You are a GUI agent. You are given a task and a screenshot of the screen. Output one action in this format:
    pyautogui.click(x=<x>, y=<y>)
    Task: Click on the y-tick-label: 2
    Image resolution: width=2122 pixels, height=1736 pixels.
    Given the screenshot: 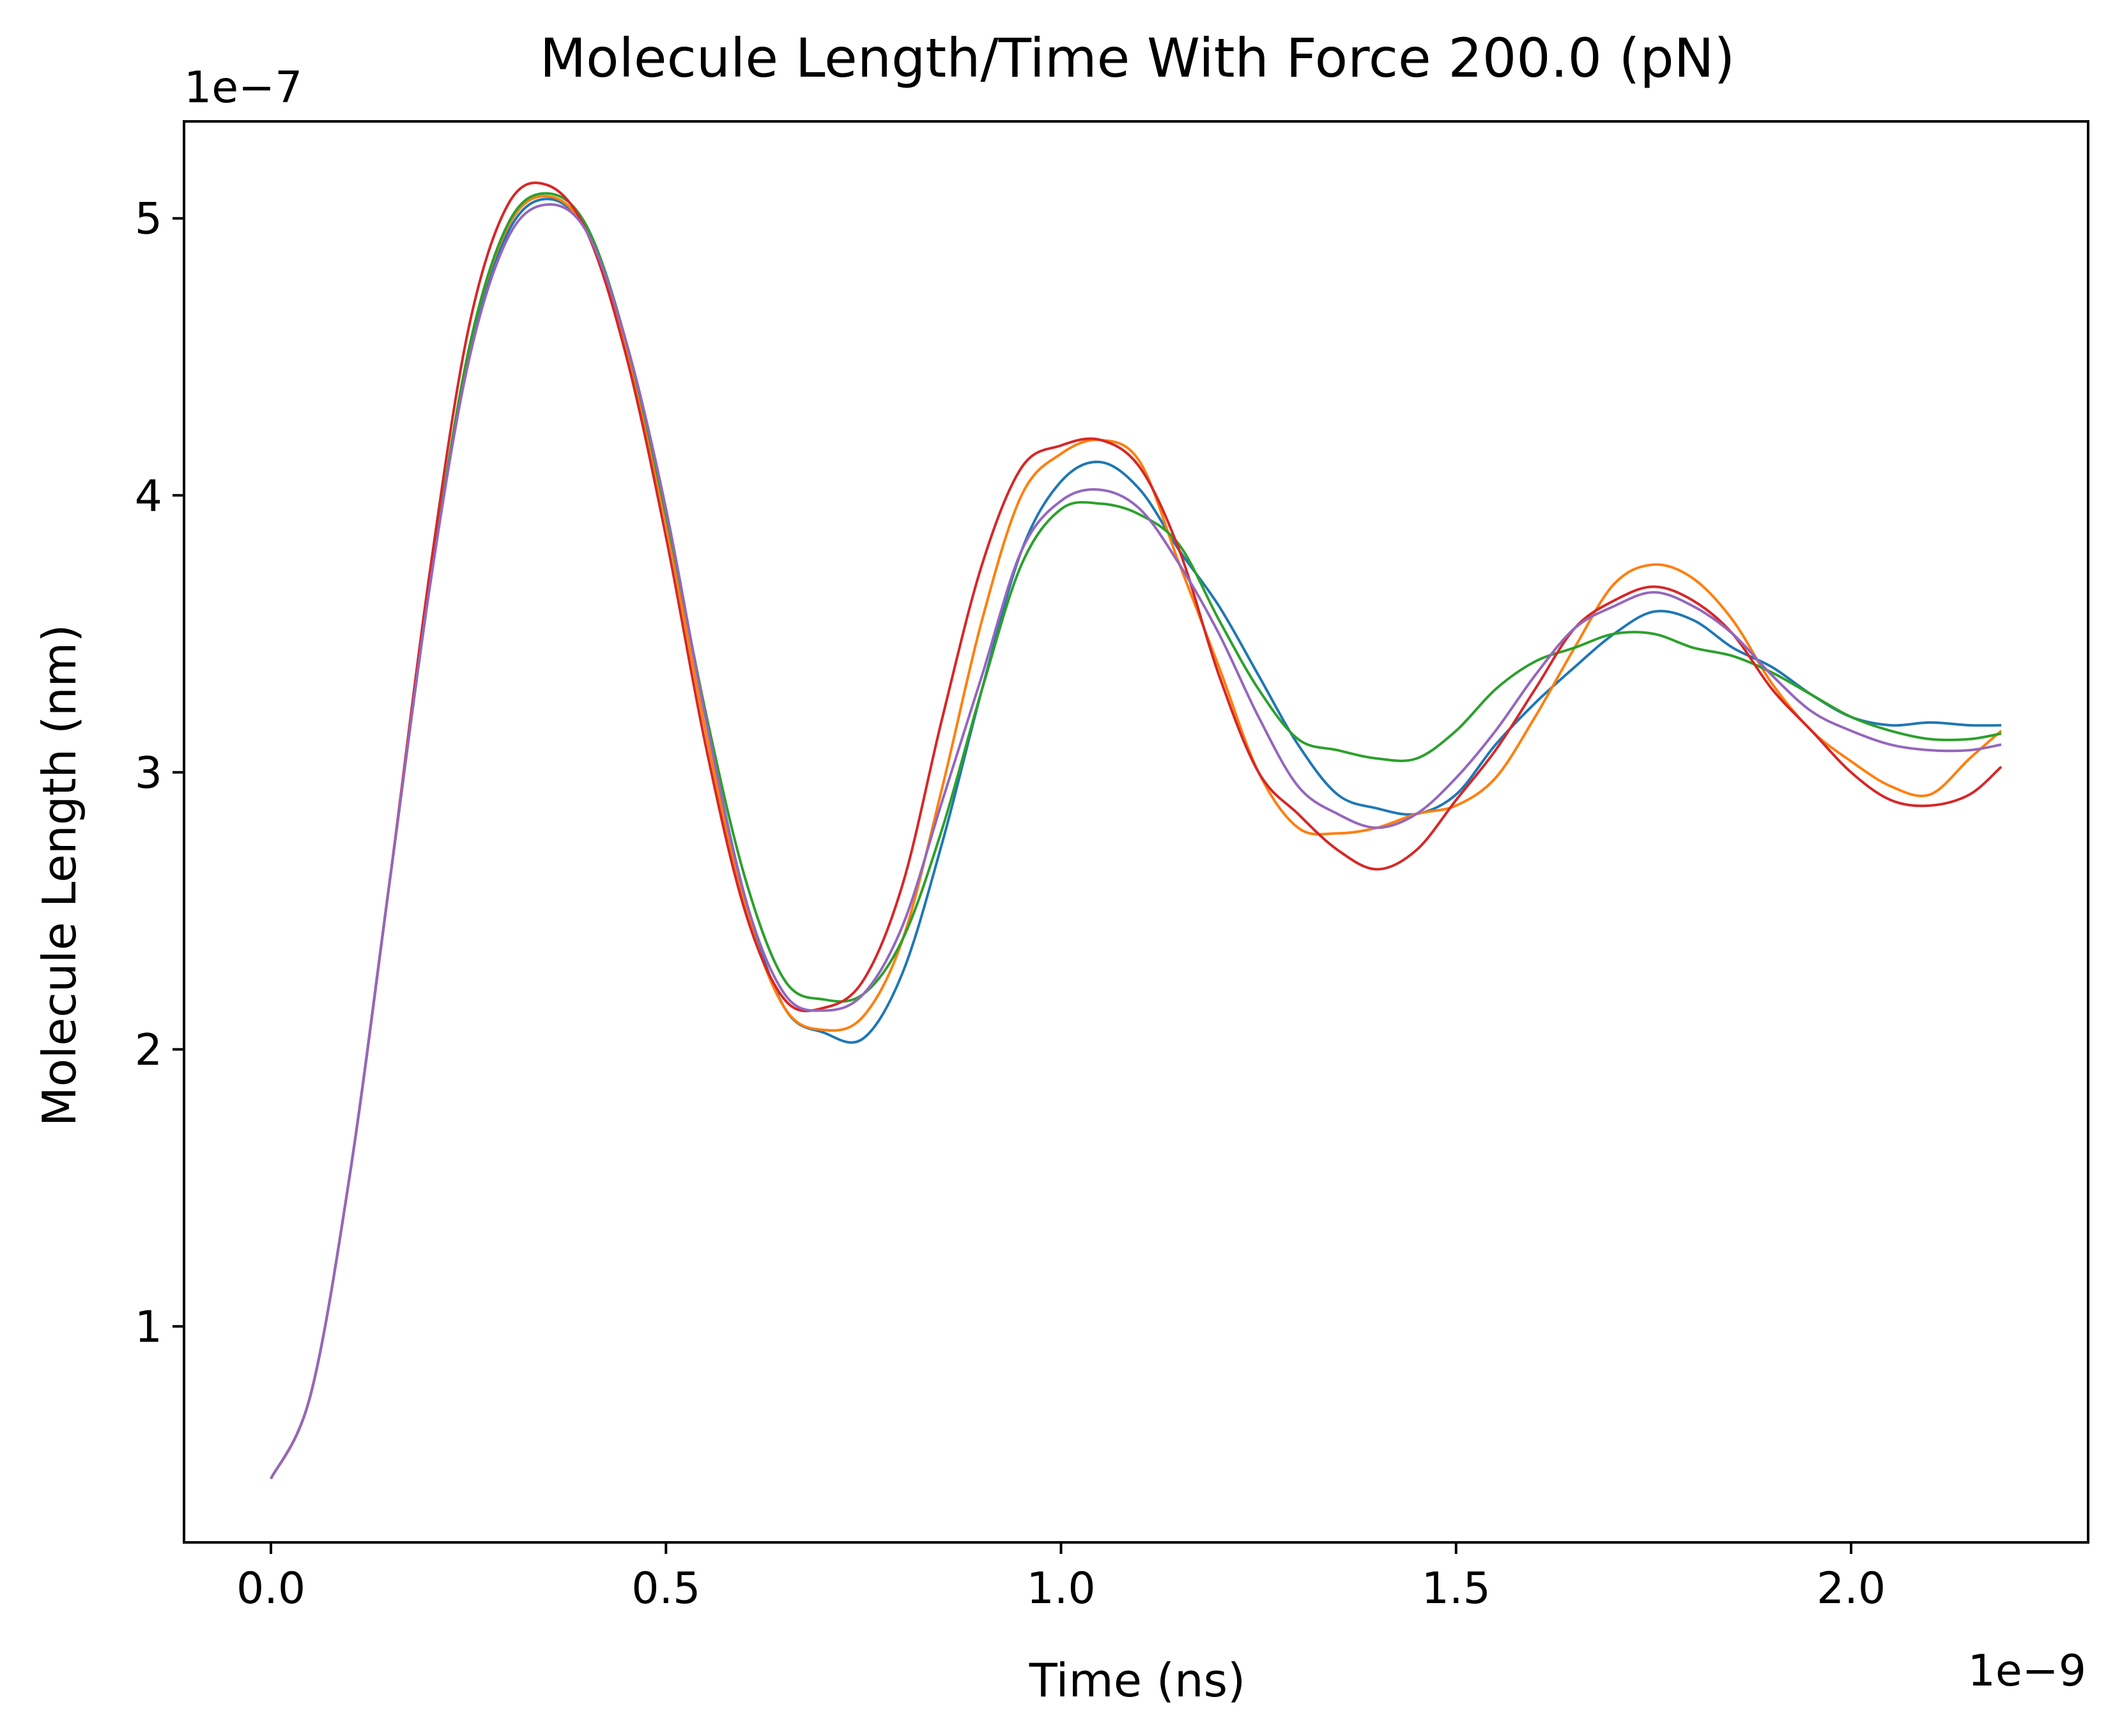 What is the action you would take?
    pyautogui.click(x=148, y=1050)
    